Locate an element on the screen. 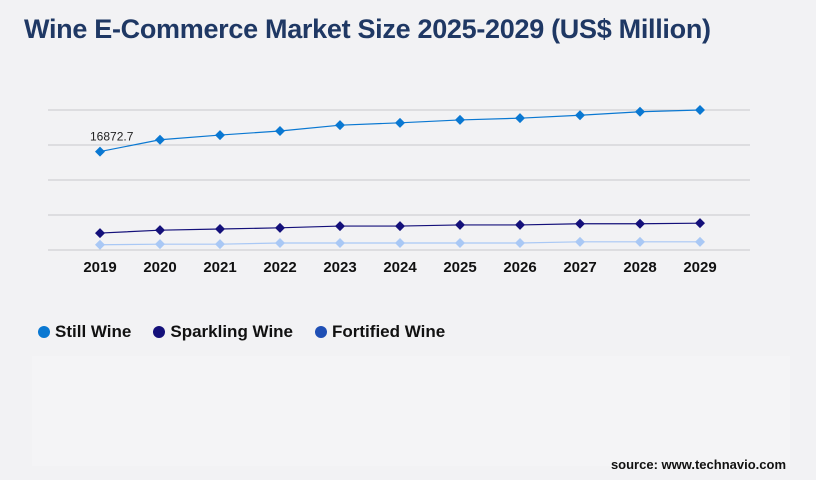 This screenshot has height=480, width=816. x-tick-label: 2024 is located at coordinates (400, 267).